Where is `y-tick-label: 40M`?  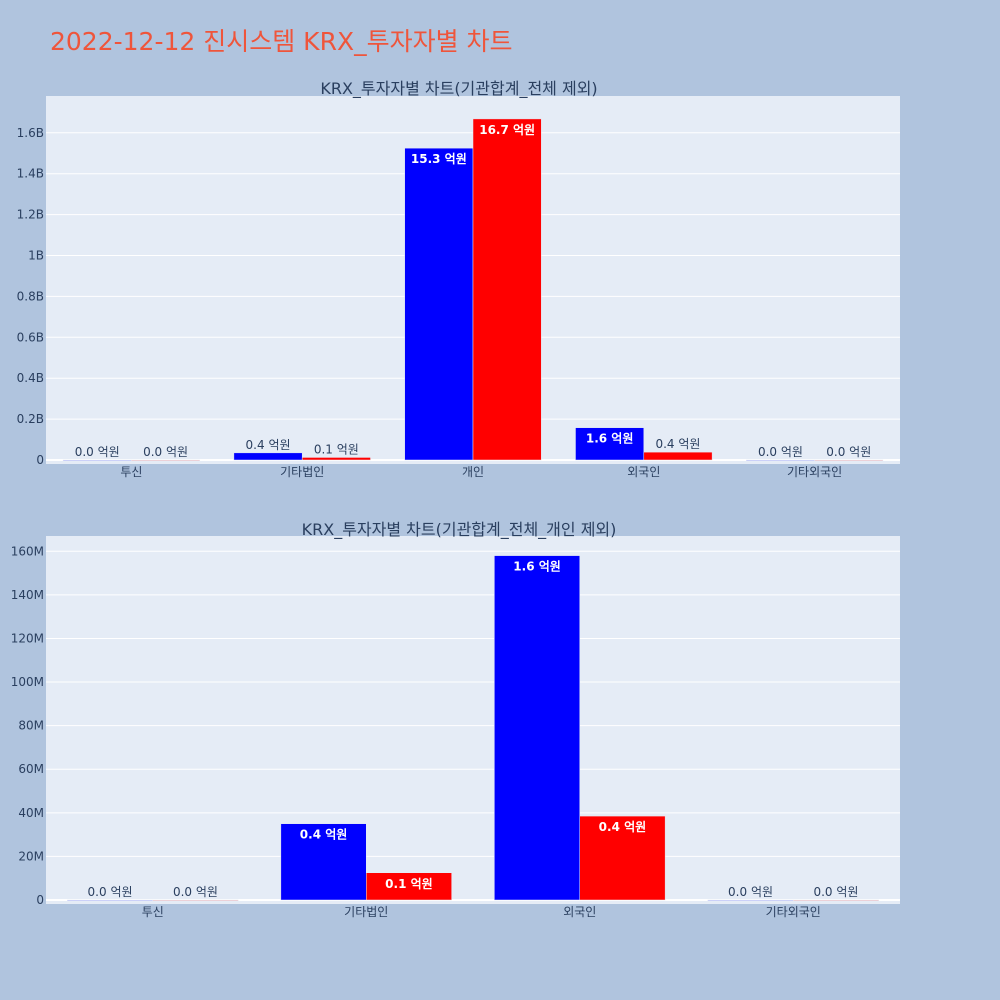
y-tick-label: 40M is located at coordinates (31, 813).